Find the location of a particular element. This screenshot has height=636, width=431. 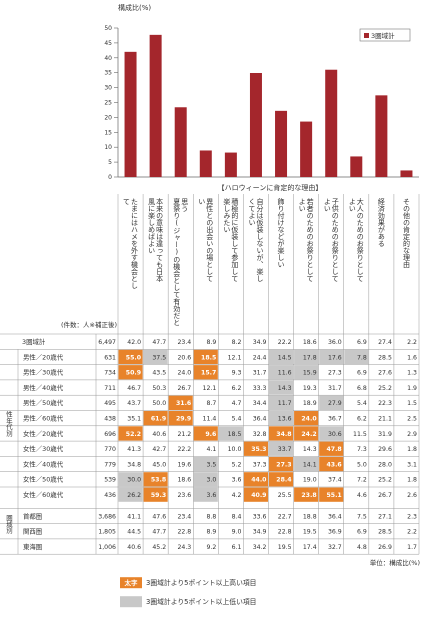

table-cell: 25.5 is located at coordinates (285, 495).